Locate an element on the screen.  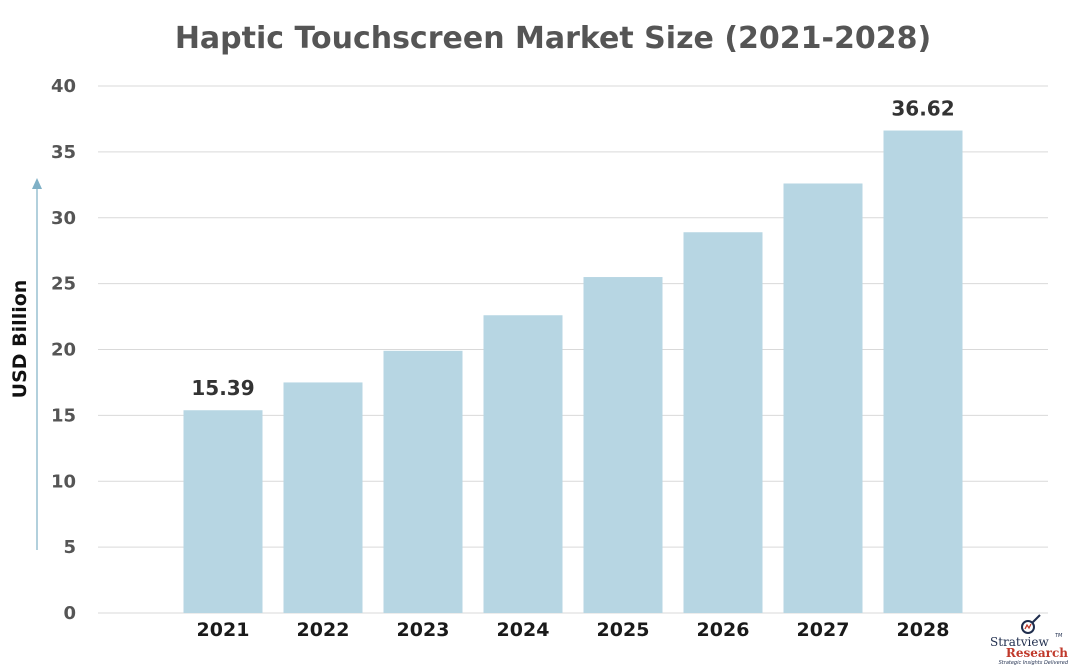
y-tick-label: 15 is located at coordinates (63, 415).